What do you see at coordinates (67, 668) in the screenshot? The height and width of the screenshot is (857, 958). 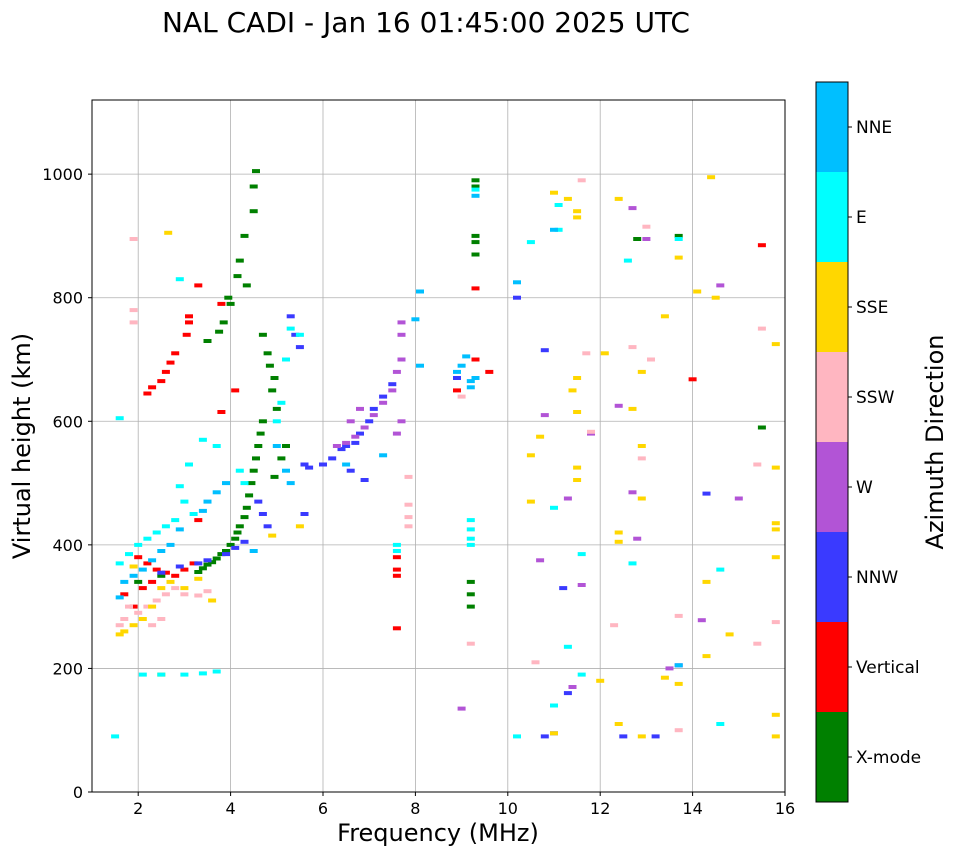 I see `y-tick-label: 200` at bounding box center [67, 668].